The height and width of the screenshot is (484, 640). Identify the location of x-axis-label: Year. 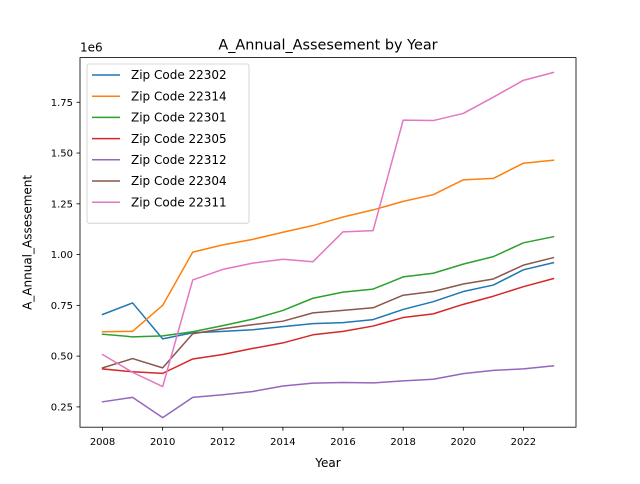
(327, 463).